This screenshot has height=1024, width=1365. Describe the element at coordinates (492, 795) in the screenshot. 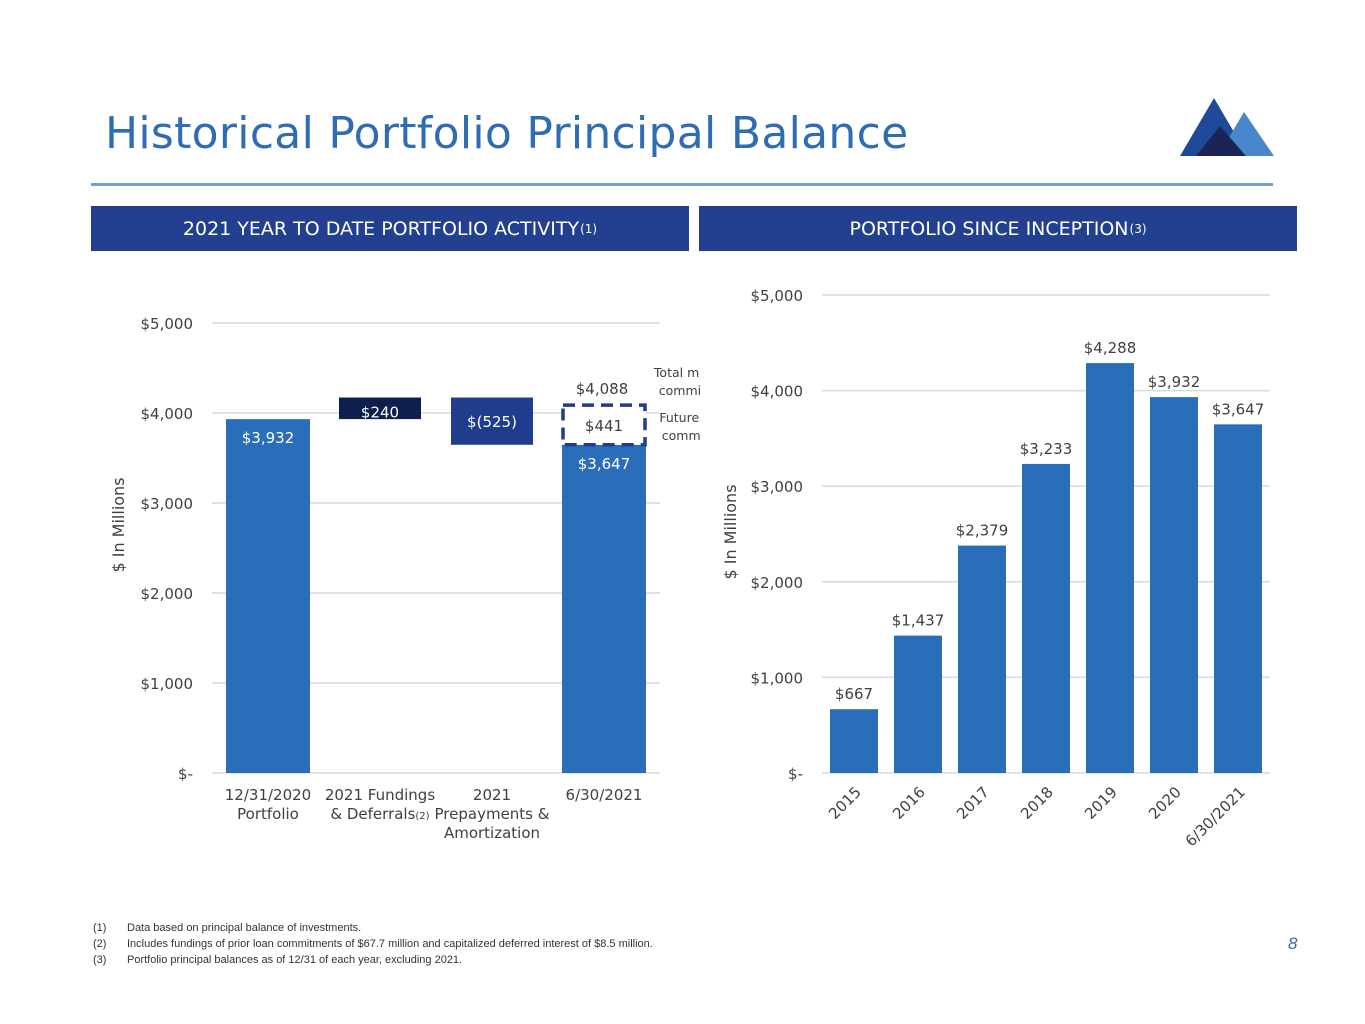

I see `x-tick-label: 2021` at that location.